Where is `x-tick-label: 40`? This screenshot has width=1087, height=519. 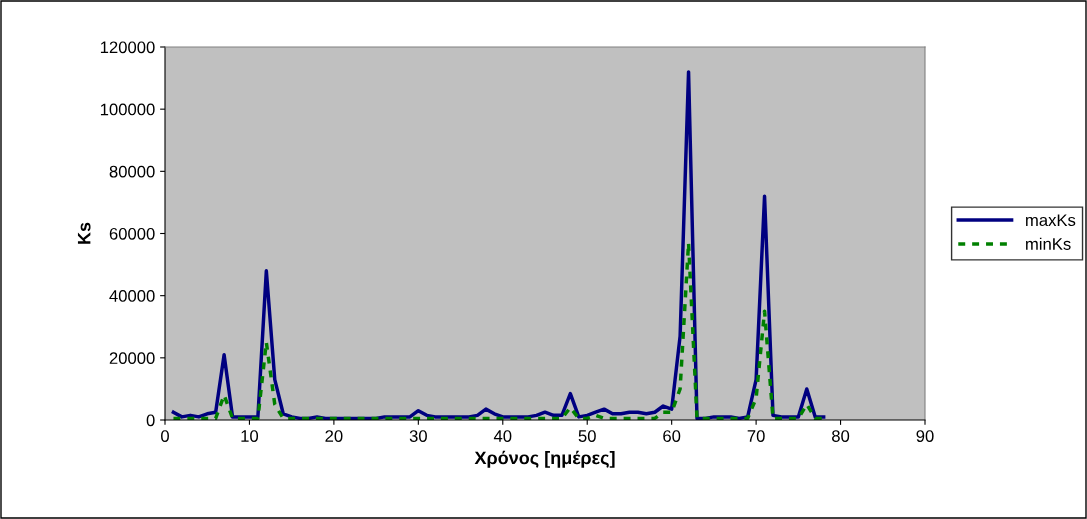
x-tick-label: 40 is located at coordinates (502, 436).